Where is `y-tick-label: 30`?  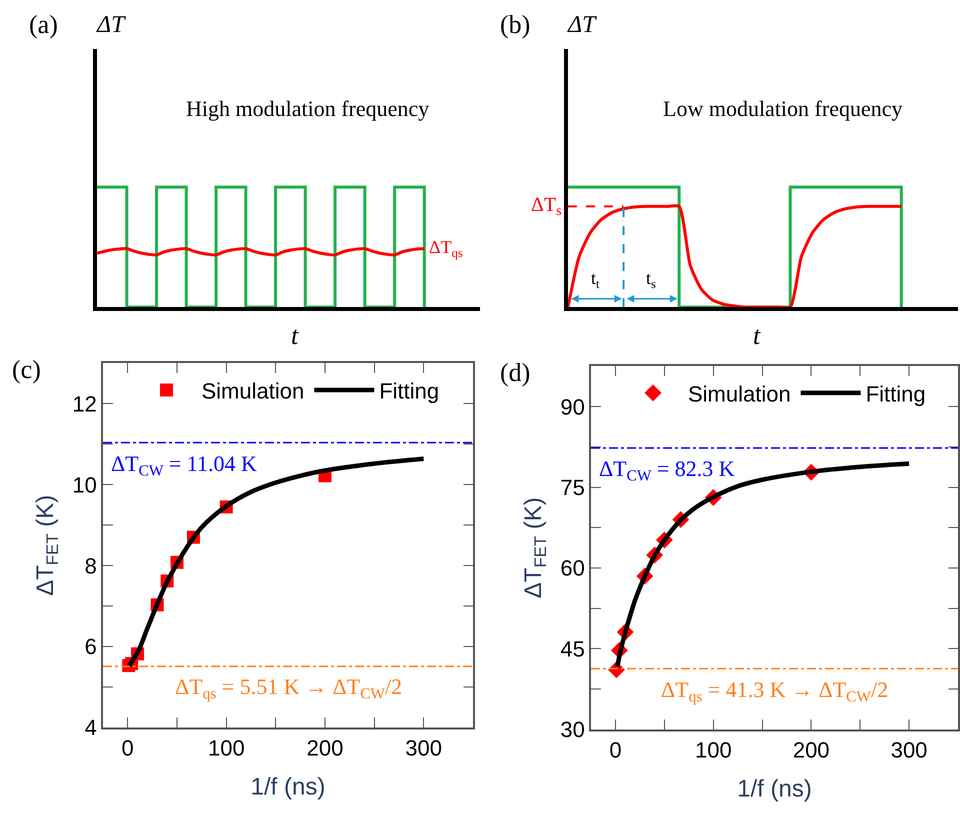 y-tick-label: 30 is located at coordinates (572, 729).